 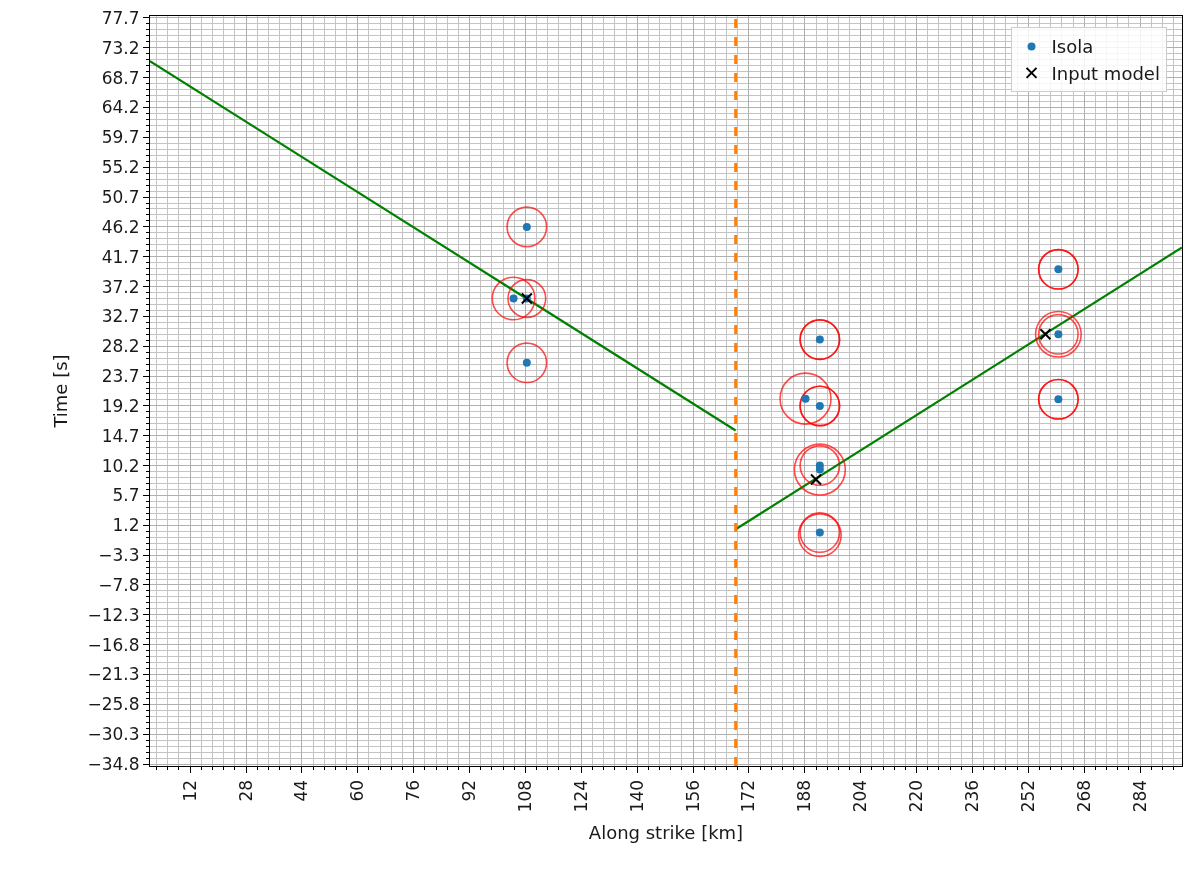 I want to click on legend-label: Input model, so click(x=1105, y=73).